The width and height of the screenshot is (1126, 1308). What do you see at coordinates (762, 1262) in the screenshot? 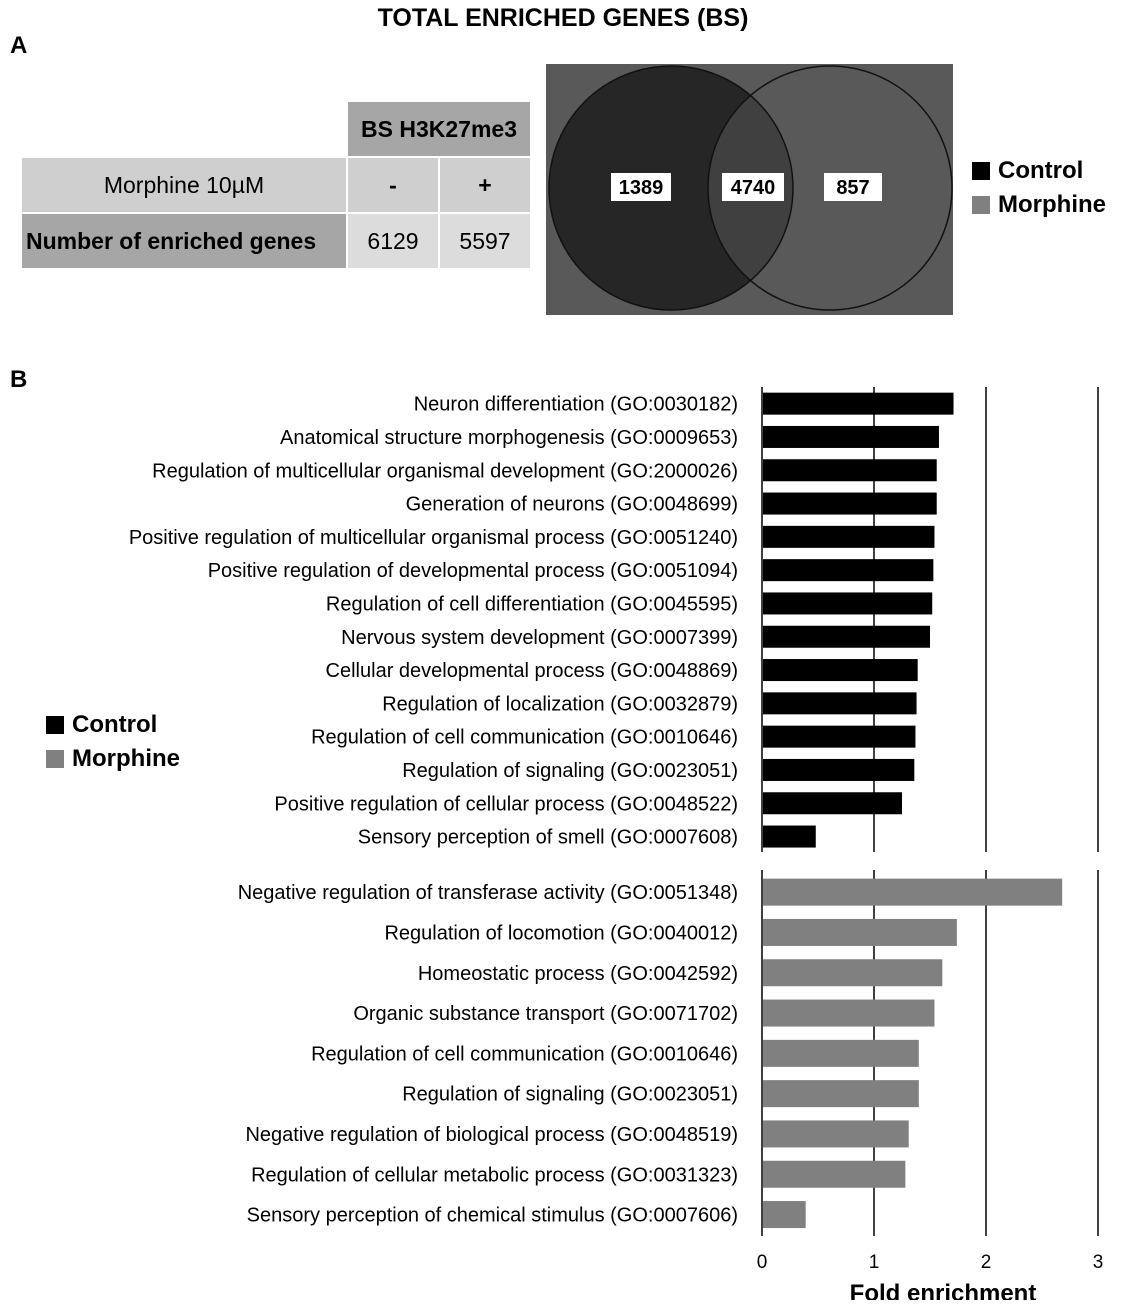
I see `x-tick-label: 0` at bounding box center [762, 1262].